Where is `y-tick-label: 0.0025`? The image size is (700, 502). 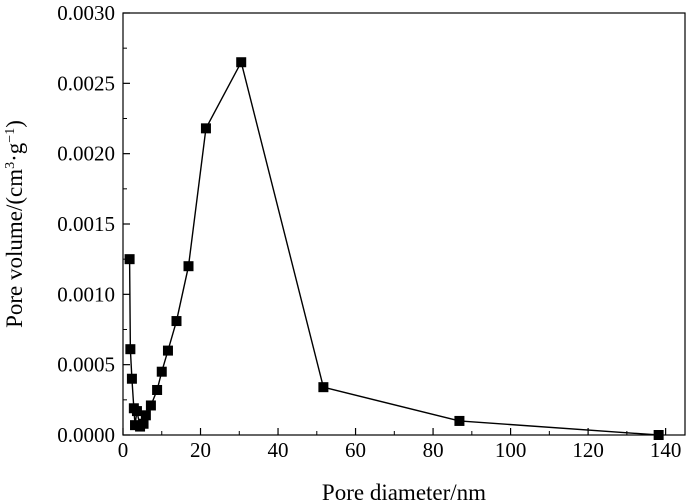
y-tick-label: 0.0025 is located at coordinates (86, 83).